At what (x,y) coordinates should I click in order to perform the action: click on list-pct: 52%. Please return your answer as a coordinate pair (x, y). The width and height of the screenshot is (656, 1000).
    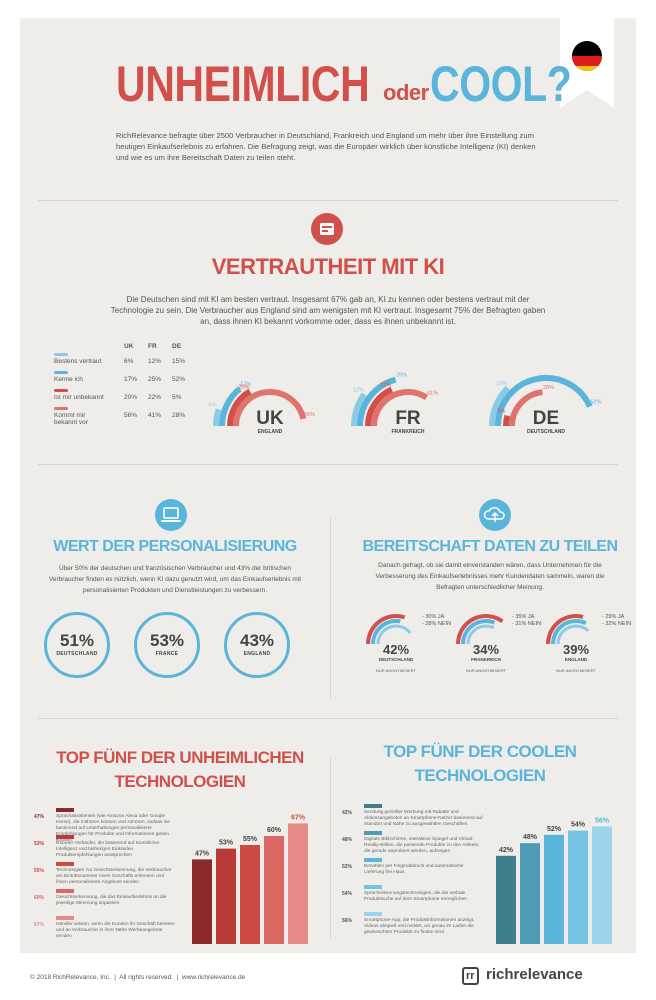
    Looking at the image, I should click on (347, 867).